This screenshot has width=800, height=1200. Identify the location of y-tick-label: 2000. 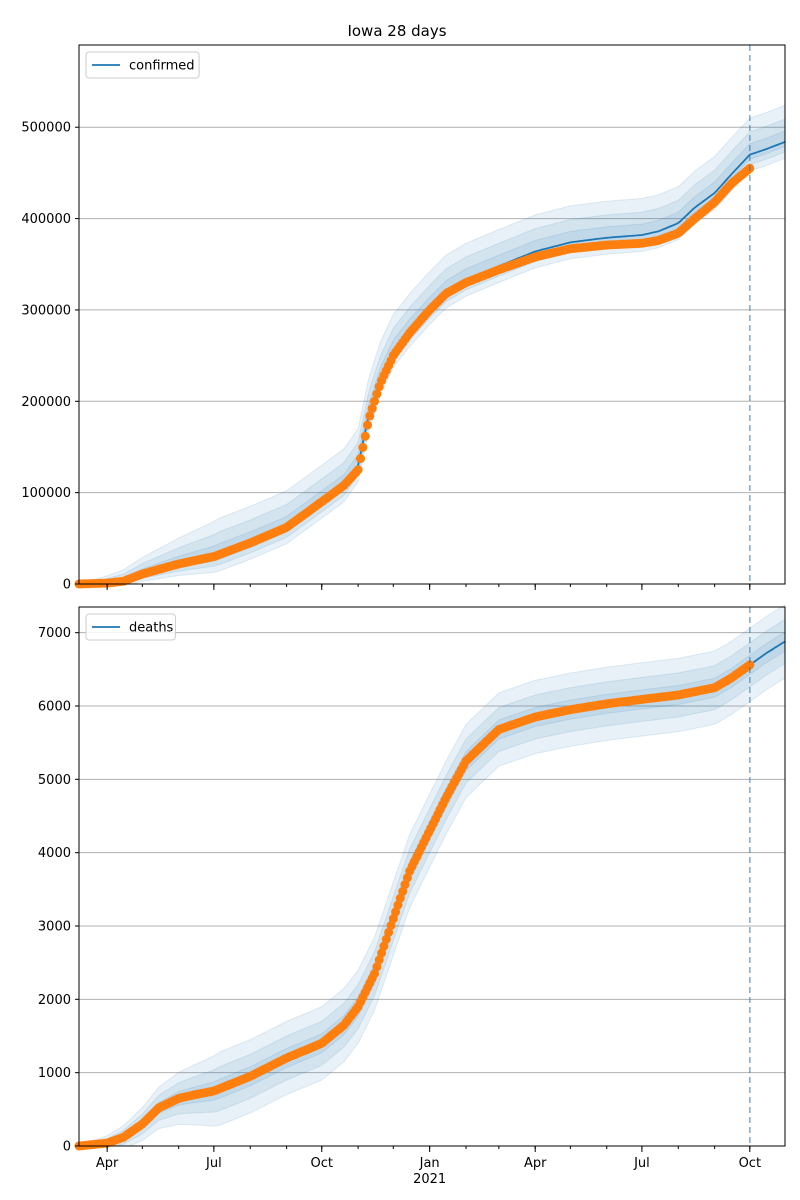
(54, 1000).